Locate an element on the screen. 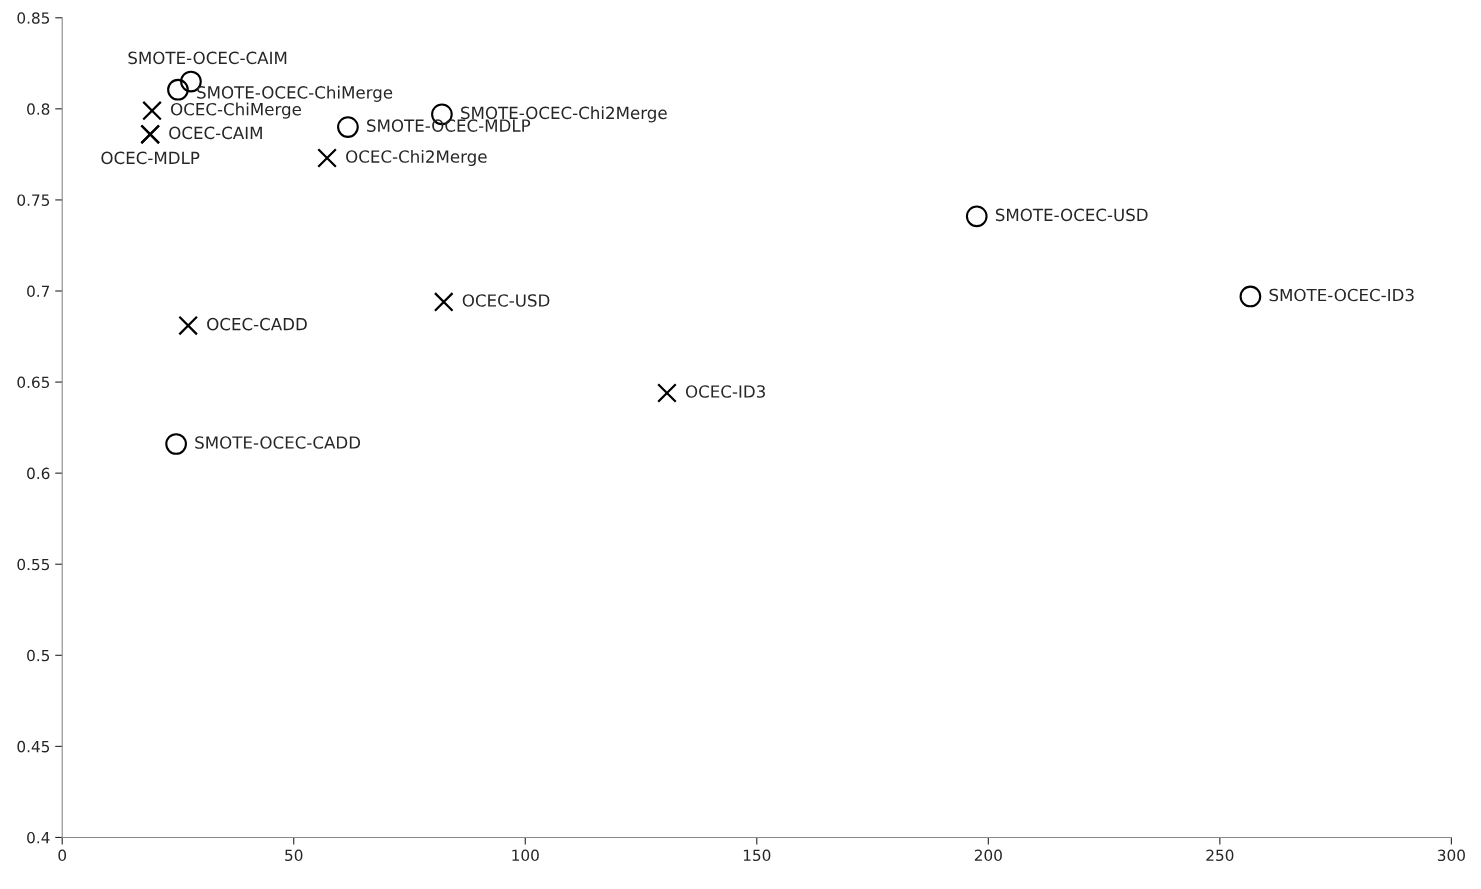 The width and height of the screenshot is (1481, 889). annotation: OCEC-MDLP is located at coordinates (150, 158).